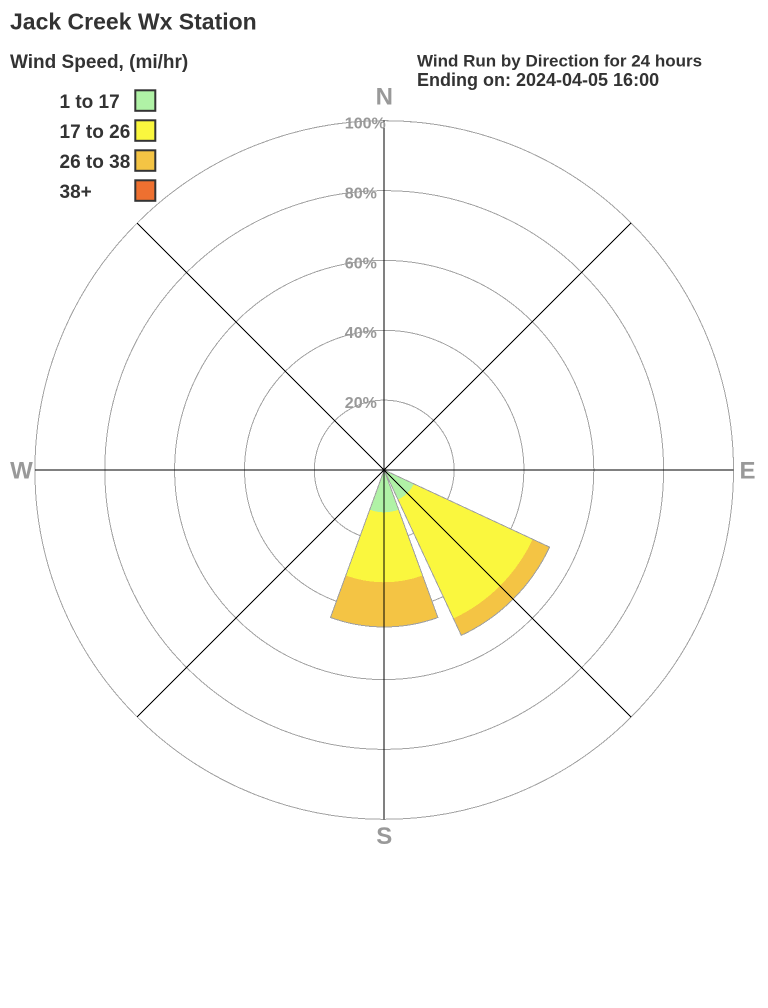  I want to click on svg-text: Wind Speed, (mi/hr), so click(99, 62).